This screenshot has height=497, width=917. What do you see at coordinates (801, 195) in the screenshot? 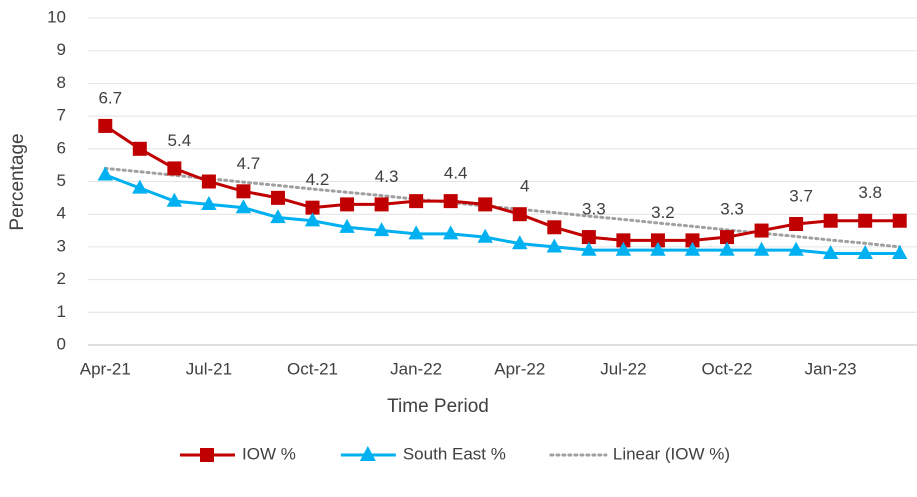
I see `data-label: 3.7` at bounding box center [801, 195].